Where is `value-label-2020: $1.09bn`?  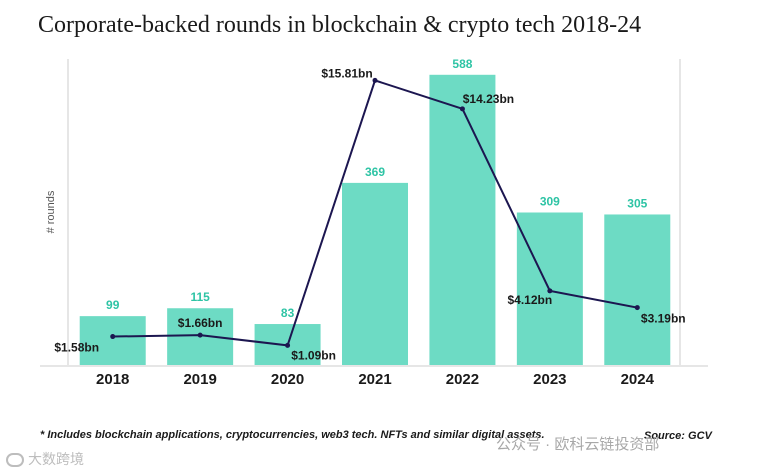
value-label-2020: $1.09bn is located at coordinates (313, 355).